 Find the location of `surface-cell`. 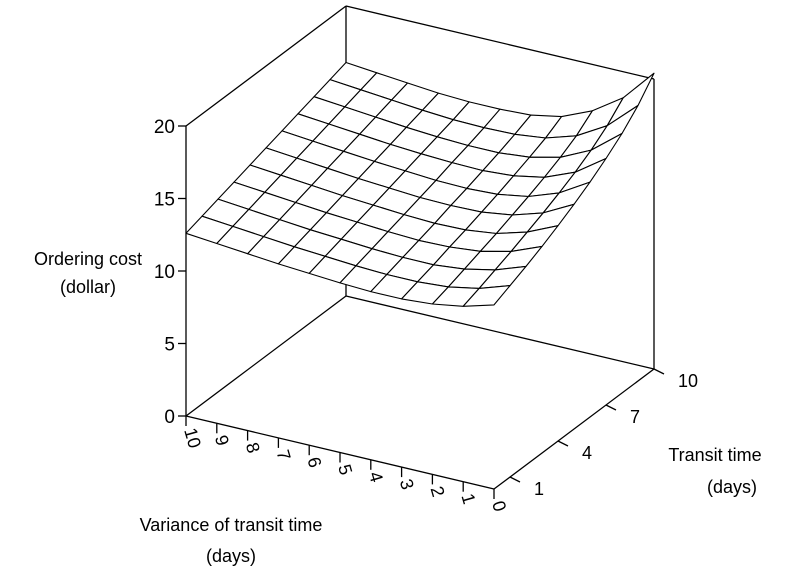

surface-cell is located at coordinates (486, 296).